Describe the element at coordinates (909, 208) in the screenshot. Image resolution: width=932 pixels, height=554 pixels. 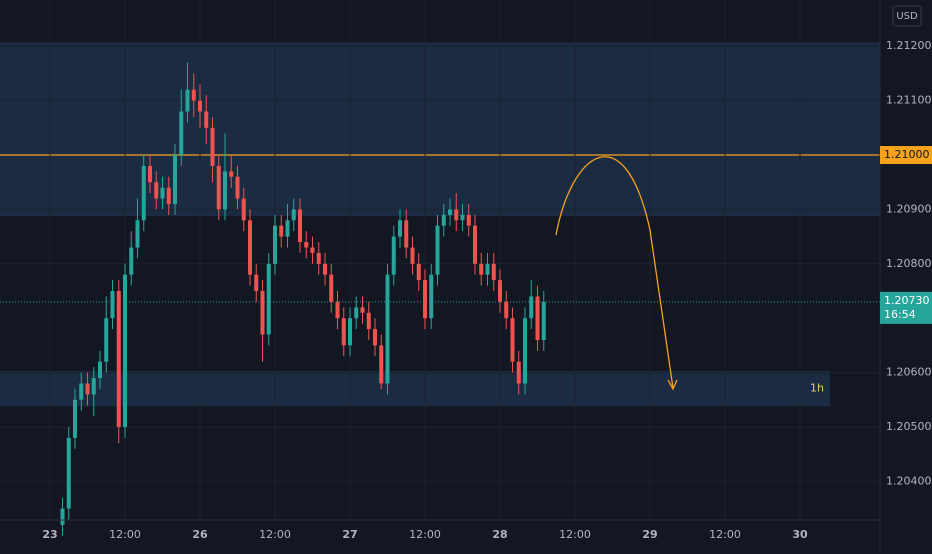
I see `y-tick-label: 1.20900` at that location.